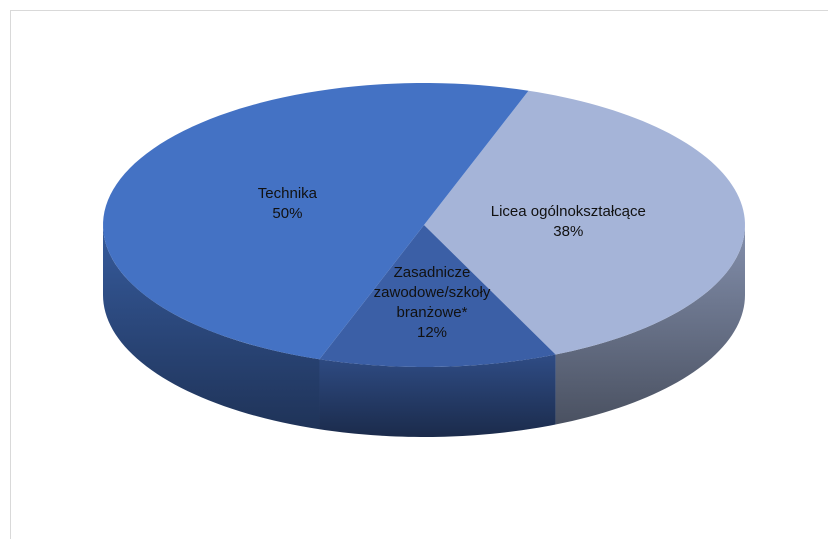 The image size is (828, 539). Describe the element at coordinates (568, 222) in the screenshot. I see `data-label: Licea ogólnokształcące 38%` at that location.